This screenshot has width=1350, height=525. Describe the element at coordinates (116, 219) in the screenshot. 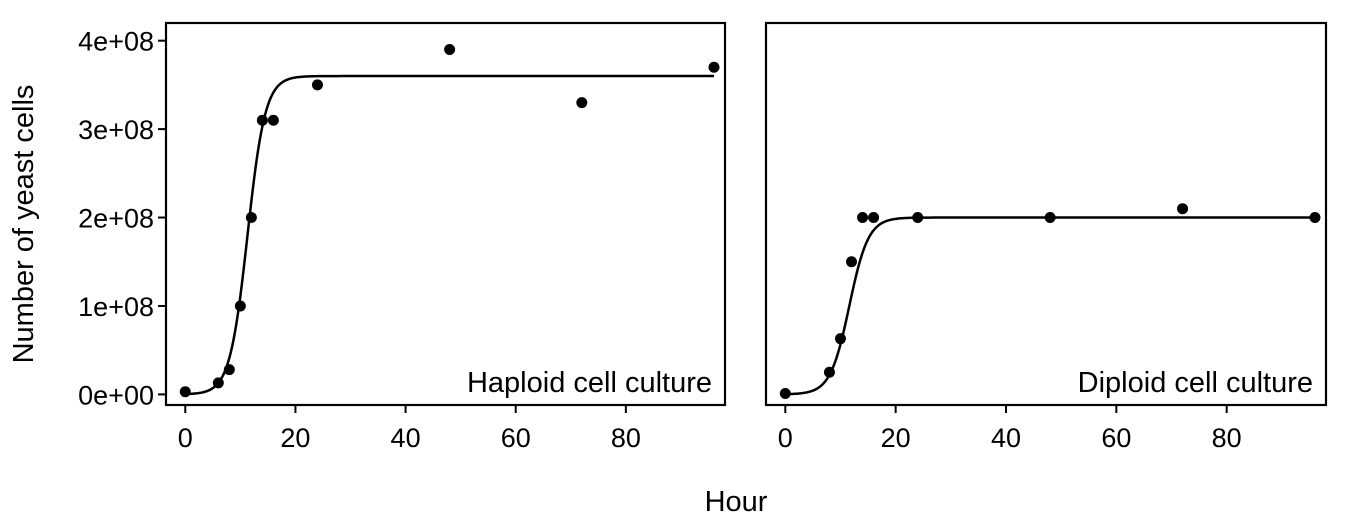

I see `y-tick-label: 2e+08` at that location.